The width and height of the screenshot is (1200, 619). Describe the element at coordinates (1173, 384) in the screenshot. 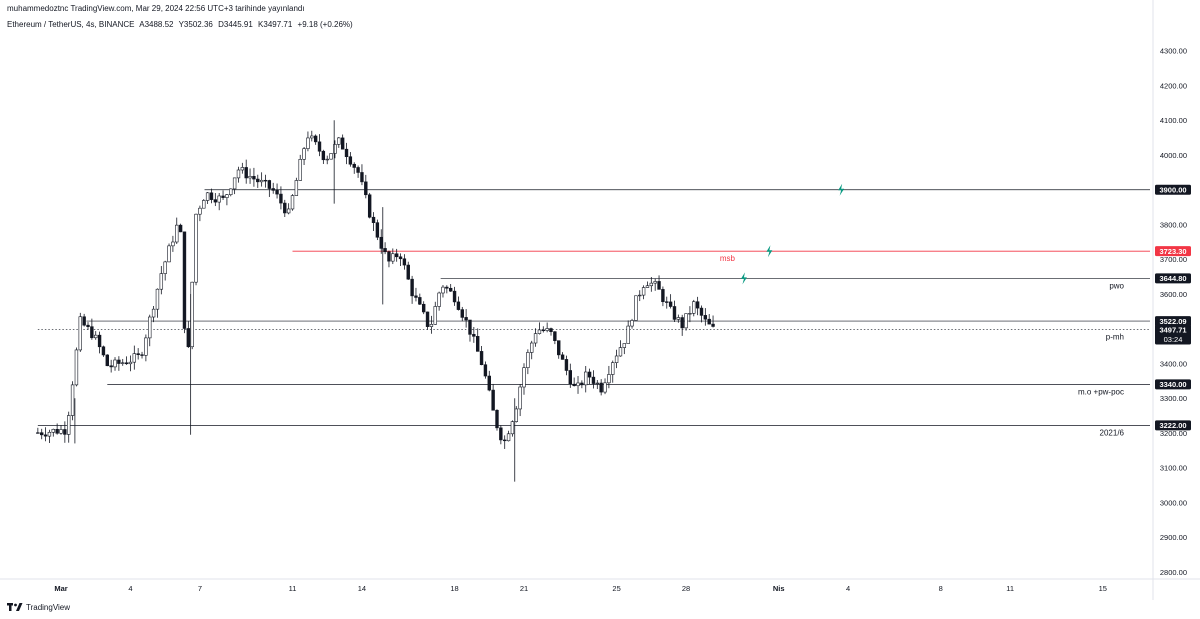

I see `price-tag-3340-00: 3340.00` at that location.